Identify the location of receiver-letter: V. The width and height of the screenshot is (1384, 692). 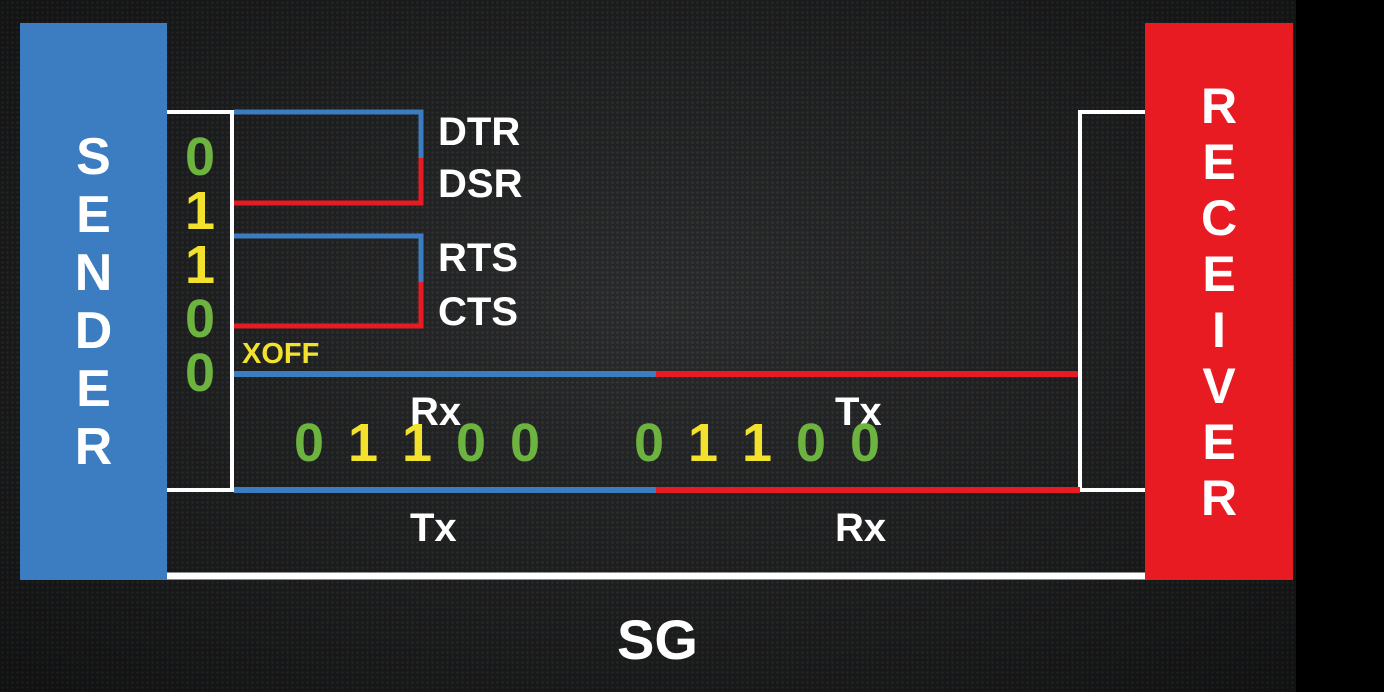
(1219, 385).